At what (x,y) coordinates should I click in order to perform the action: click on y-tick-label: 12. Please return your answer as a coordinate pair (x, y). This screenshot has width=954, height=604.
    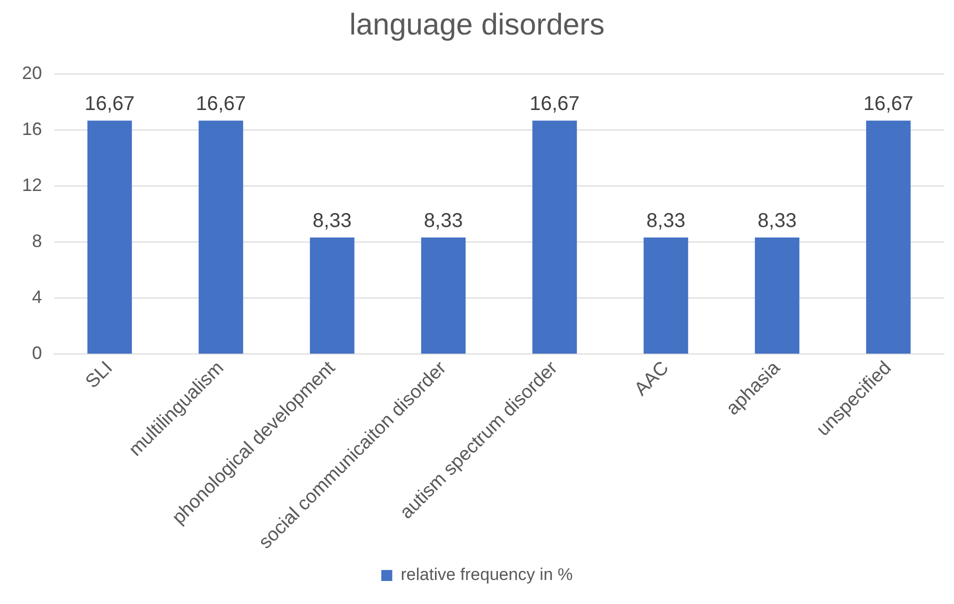
    Looking at the image, I should click on (32, 185).